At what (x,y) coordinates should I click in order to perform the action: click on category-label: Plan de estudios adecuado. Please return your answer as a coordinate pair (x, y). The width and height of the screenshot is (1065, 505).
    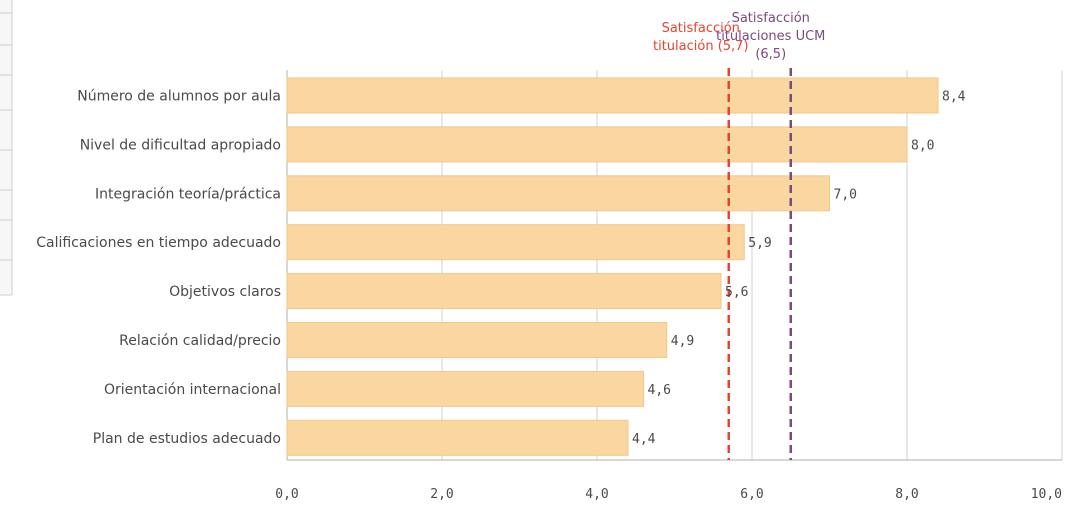
    Looking at the image, I should click on (187, 439).